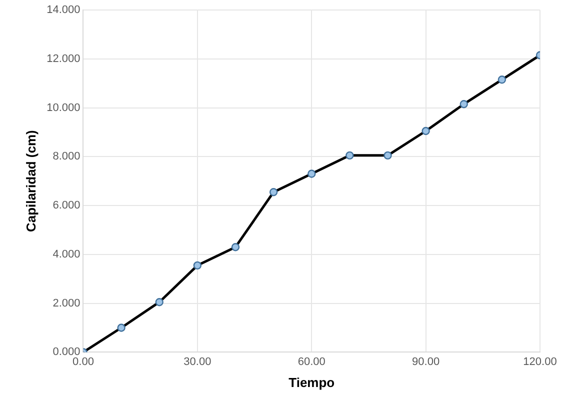 Image resolution: width=585 pixels, height=405 pixels. What do you see at coordinates (198, 362) in the screenshot?
I see `x-tick-label: 30.00` at bounding box center [198, 362].